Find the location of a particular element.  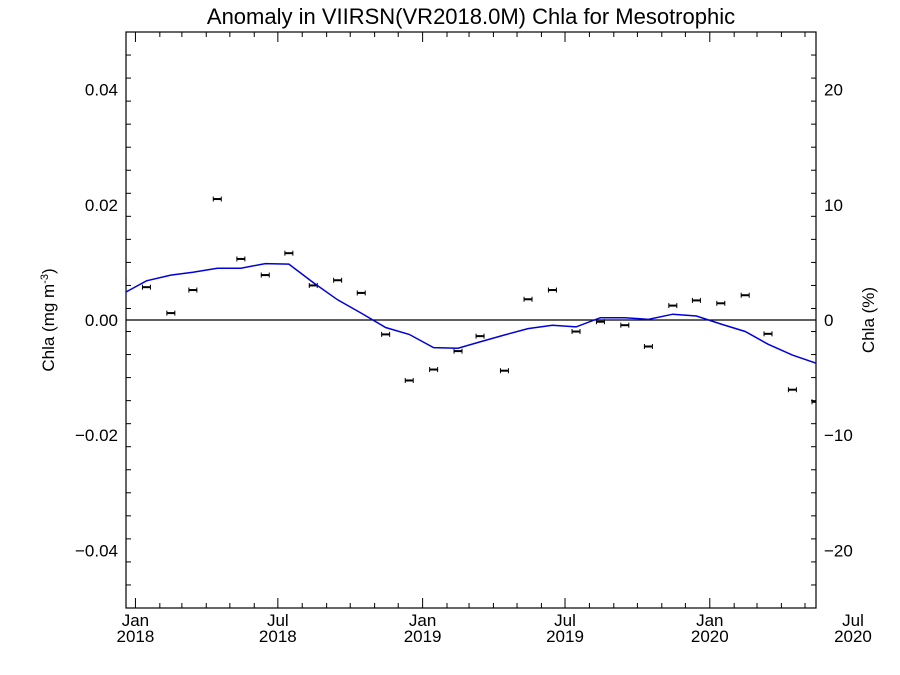

y-axis-title-main: Chla (mg m is located at coordinates (48, 328).